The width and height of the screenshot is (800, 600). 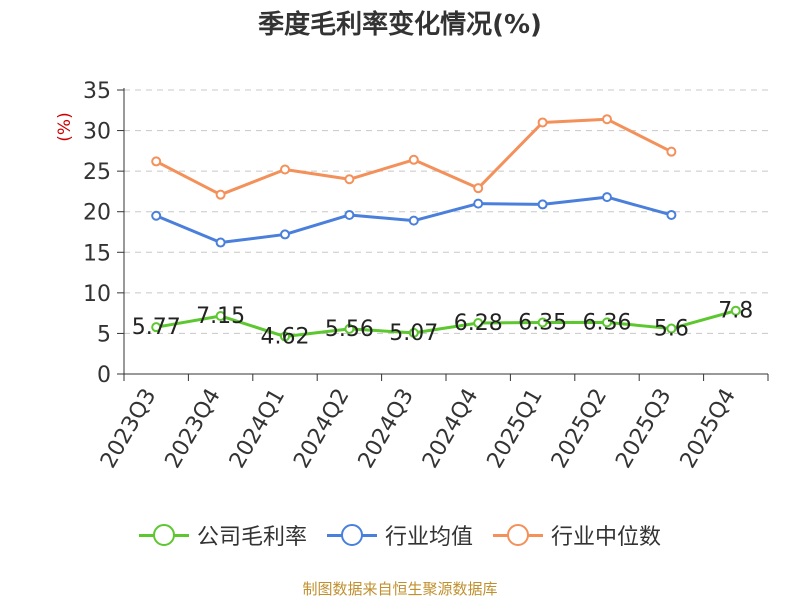 What do you see at coordinates (579, 429) in the screenshot?
I see `x-tick-label: 2025Q2` at bounding box center [579, 429].